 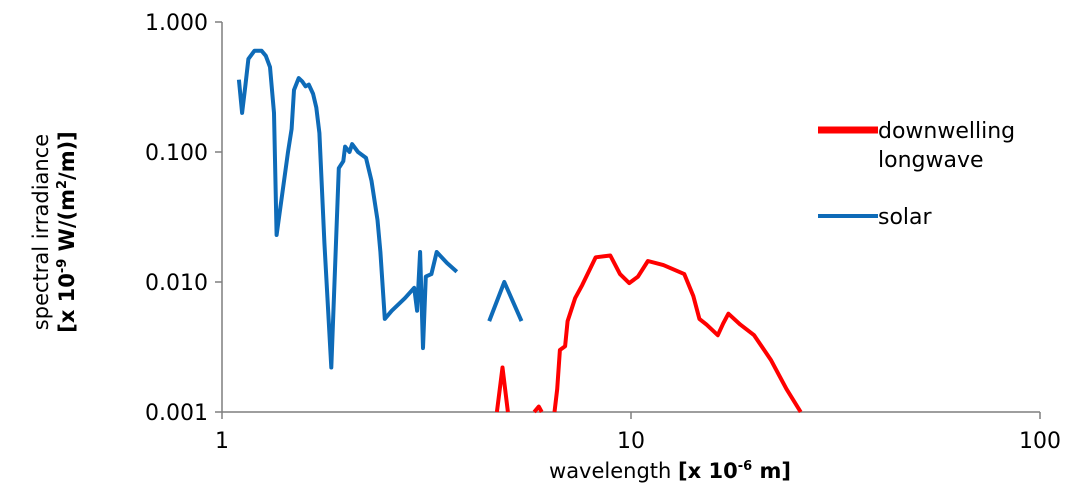 What do you see at coordinates (916, 174) in the screenshot?
I see `legend: downwelling longwave solar` at bounding box center [916, 174].